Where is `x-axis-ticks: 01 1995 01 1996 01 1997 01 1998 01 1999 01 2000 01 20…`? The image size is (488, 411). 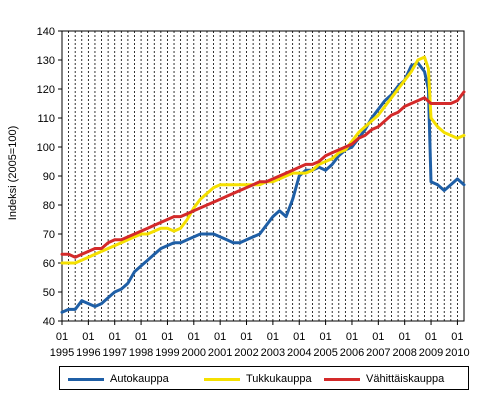
x-axis-ticks: 01 1995 01 1996 01 1997 01 1998 01 1999 01 2000 01 20… is located at coordinates (260, 340).